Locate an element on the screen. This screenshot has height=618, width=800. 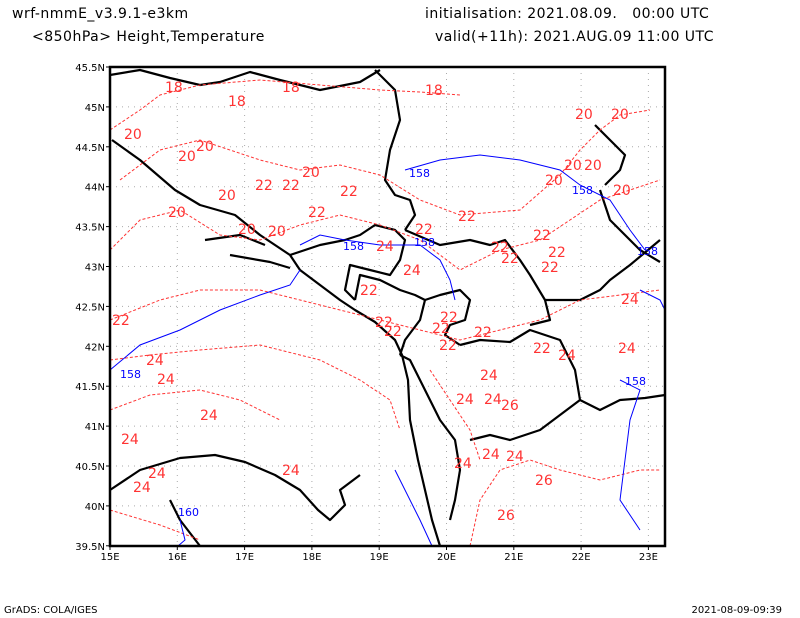
border-bg-gr is located at coordinates (622, 402).